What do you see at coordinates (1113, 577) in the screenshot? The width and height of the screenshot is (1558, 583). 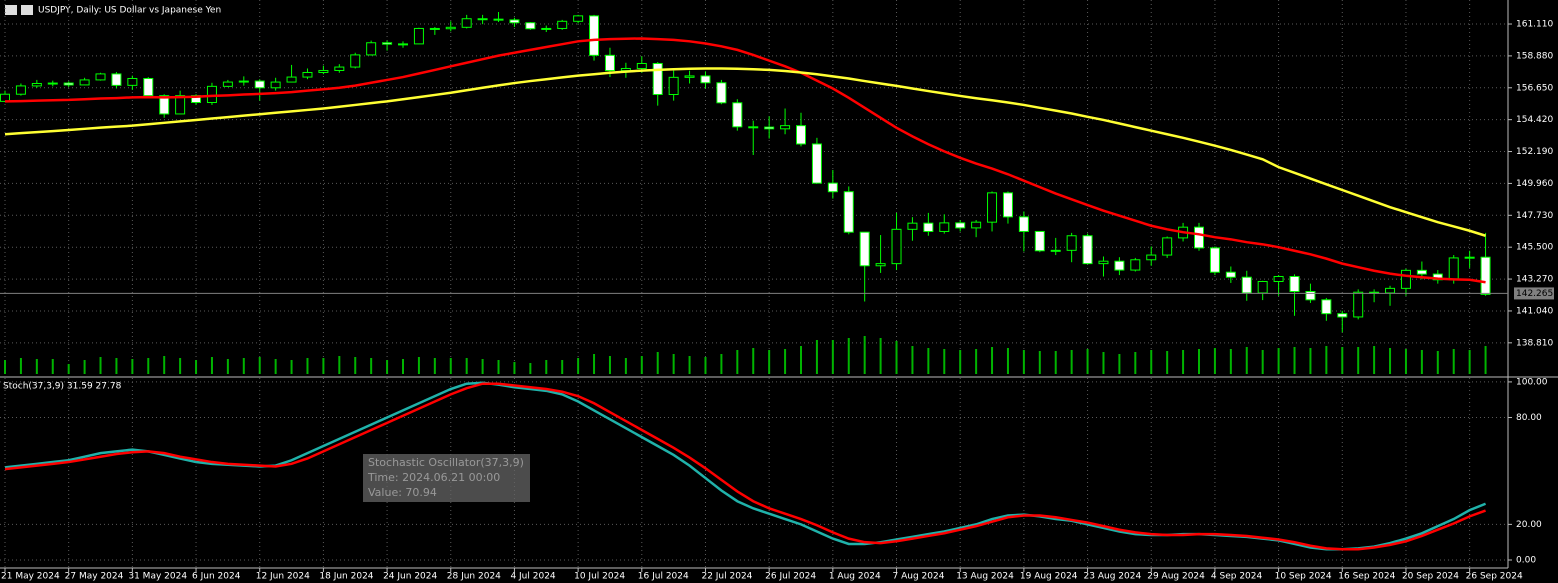 I see `x-tick-label: 23 Aug 2024` at bounding box center [1113, 577].